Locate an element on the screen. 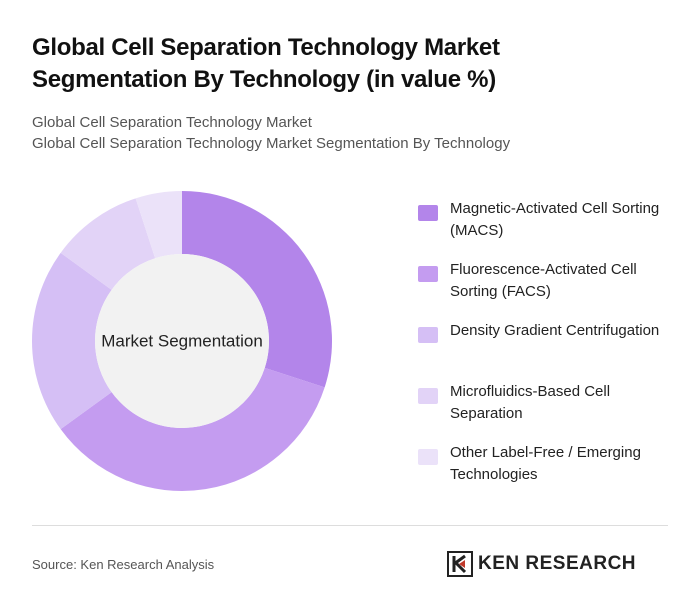 The width and height of the screenshot is (700, 611). legend-label: Microfluidics-Based Cell Separation is located at coordinates (530, 402).